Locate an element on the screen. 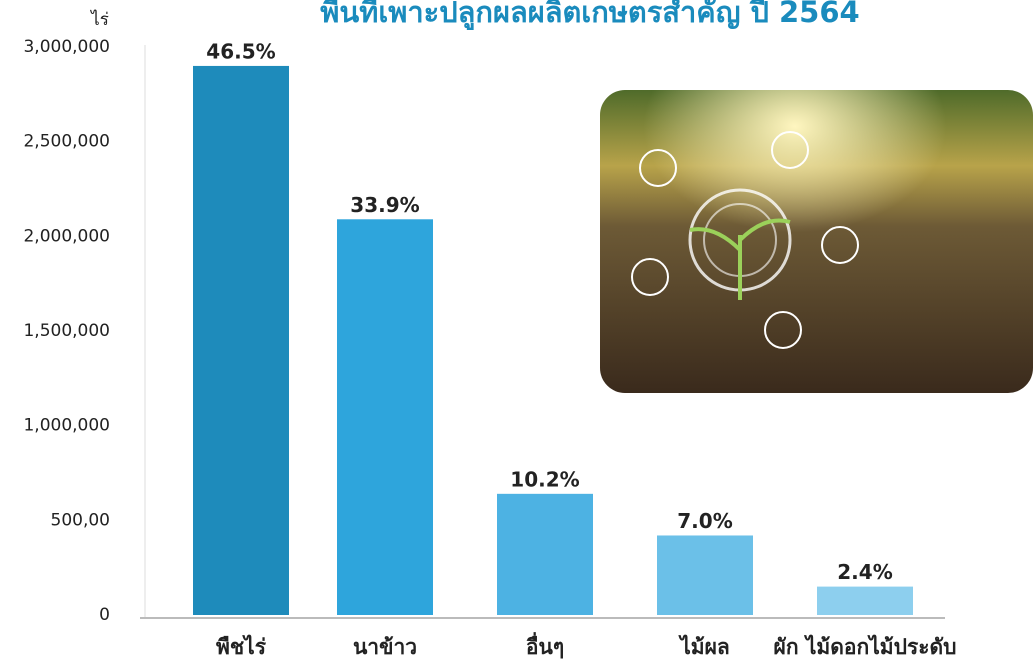 The image size is (1033, 665). x-tick-label: พืชไร่ is located at coordinates (241, 646).